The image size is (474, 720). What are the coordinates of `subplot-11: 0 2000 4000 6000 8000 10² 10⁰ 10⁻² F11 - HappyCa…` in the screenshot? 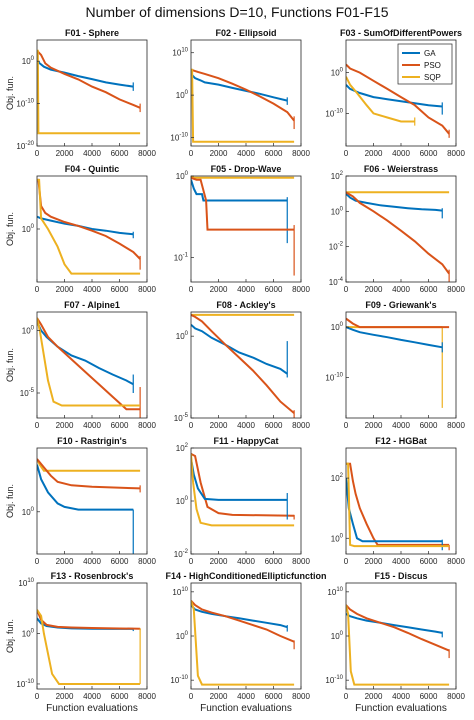 It's located at (242, 501).